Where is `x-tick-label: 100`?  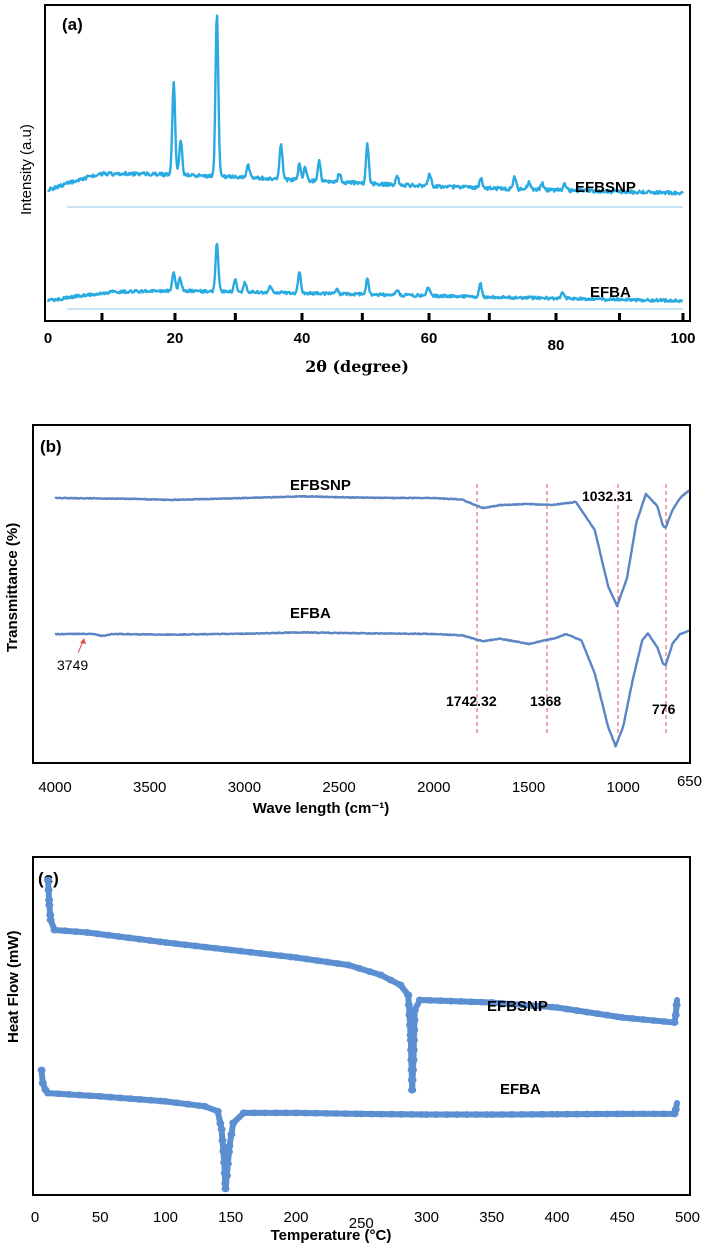
x-tick-label: 100 is located at coordinates (165, 1217).